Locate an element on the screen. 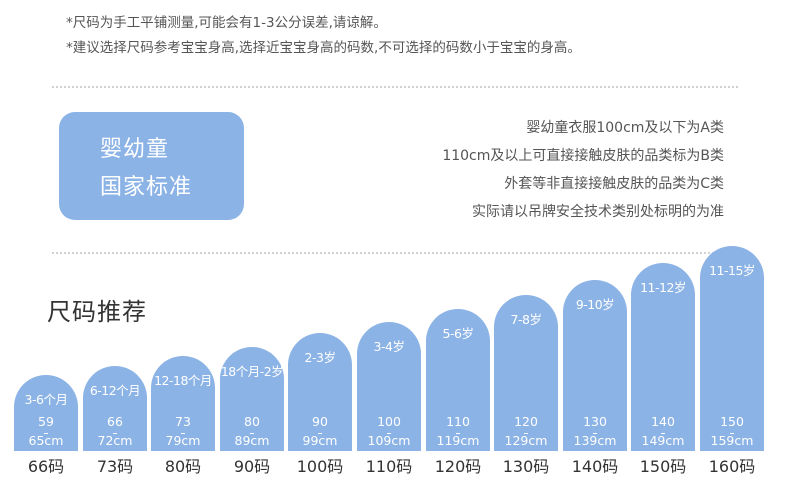 This screenshot has height=495, width=790. height-from: 59 is located at coordinates (46, 421).